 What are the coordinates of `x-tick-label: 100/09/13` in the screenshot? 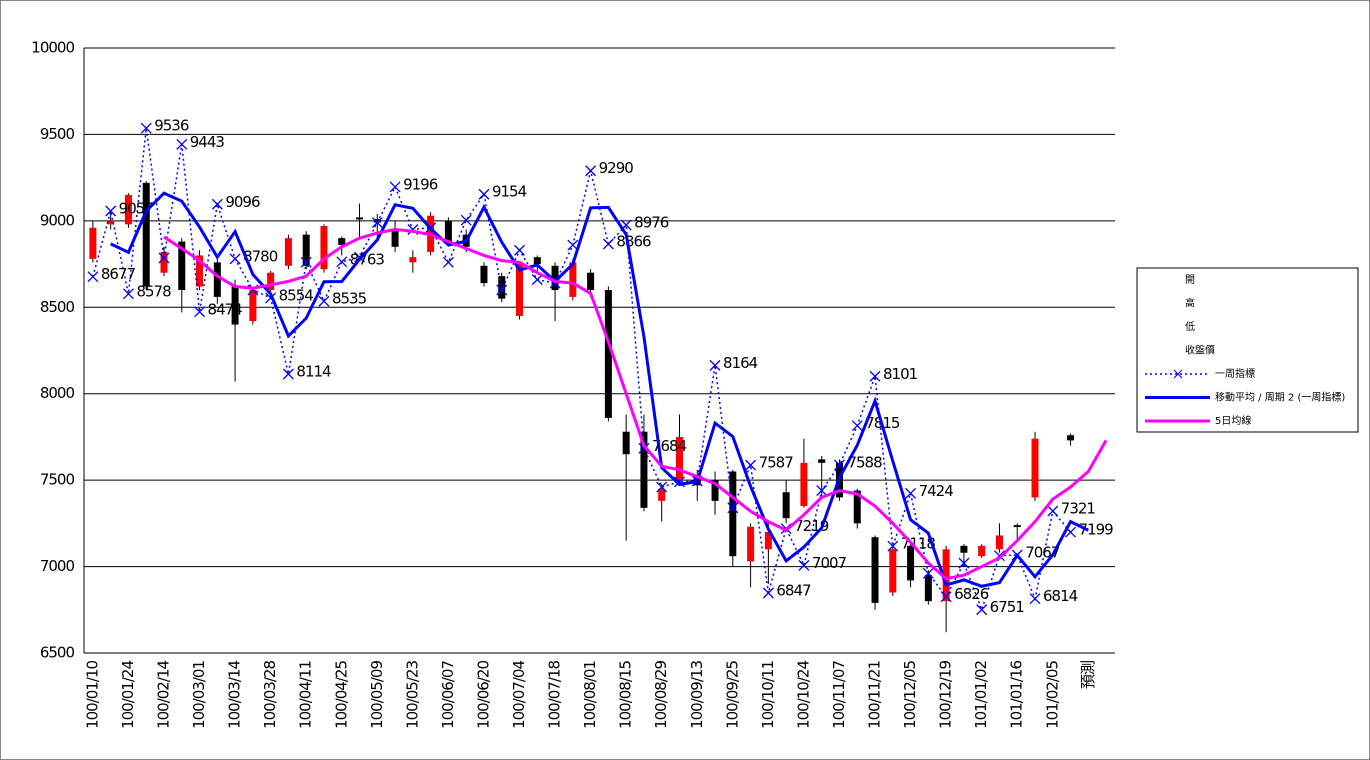 It's located at (697, 695).